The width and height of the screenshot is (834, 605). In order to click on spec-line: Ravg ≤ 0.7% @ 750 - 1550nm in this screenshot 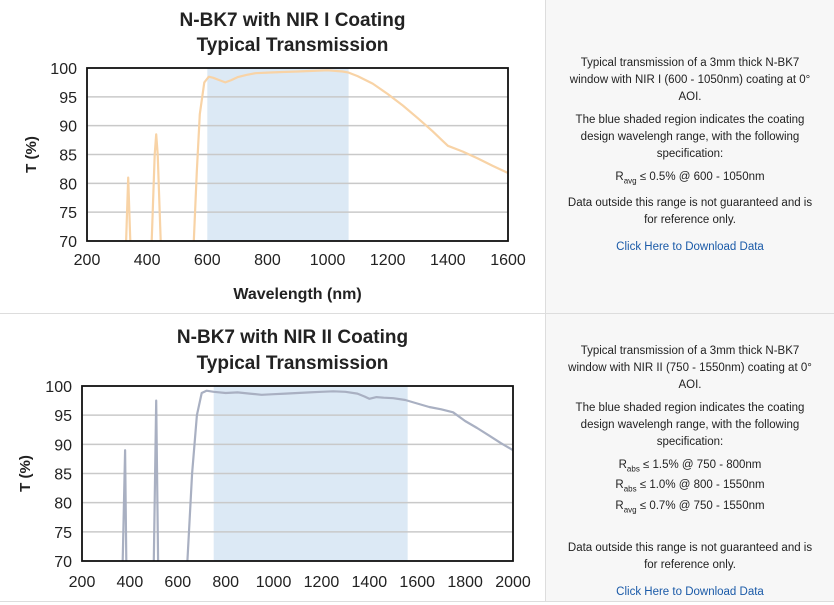, I will do `click(690, 506)`.